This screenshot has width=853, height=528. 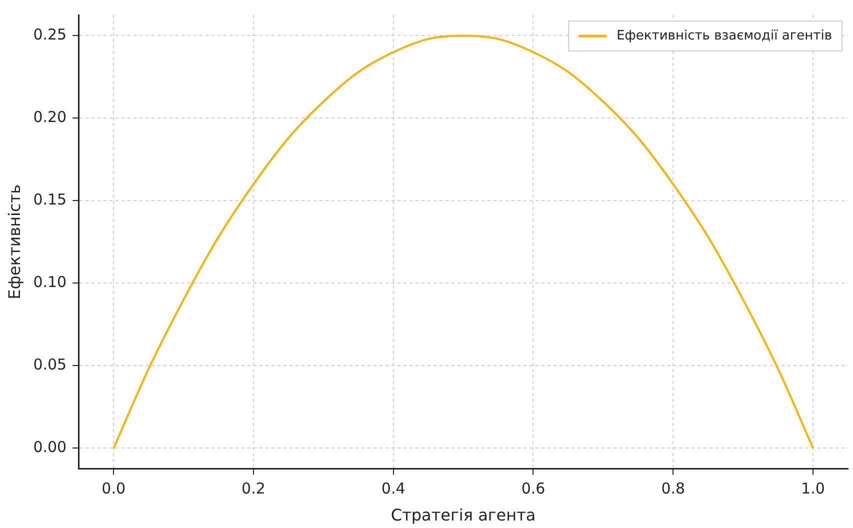 What do you see at coordinates (393, 489) in the screenshot?
I see `x-tick-label: 0.4` at bounding box center [393, 489].